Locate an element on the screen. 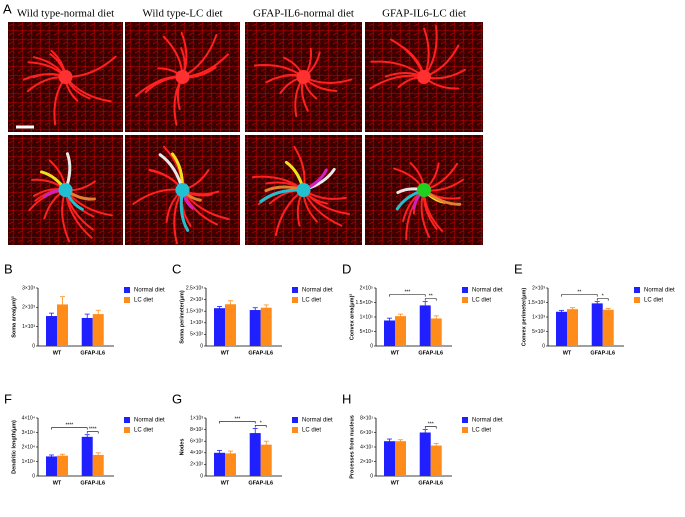  y-tick-label: 8×10² is located at coordinates (196, 430).